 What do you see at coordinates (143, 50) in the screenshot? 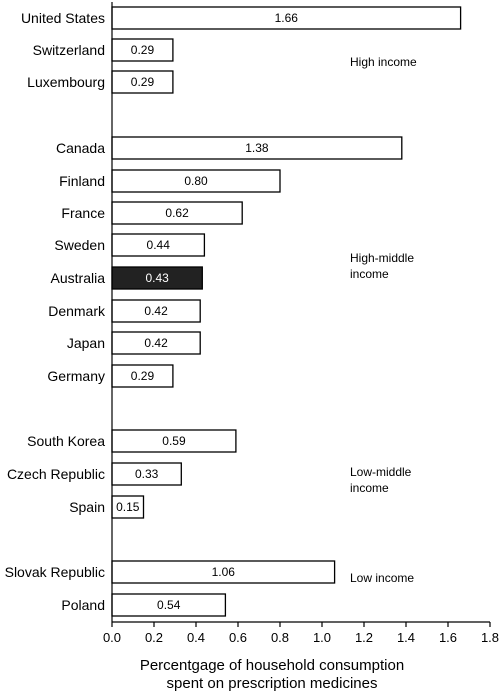
I see `value-label-switzerland: 0.29` at bounding box center [143, 50].